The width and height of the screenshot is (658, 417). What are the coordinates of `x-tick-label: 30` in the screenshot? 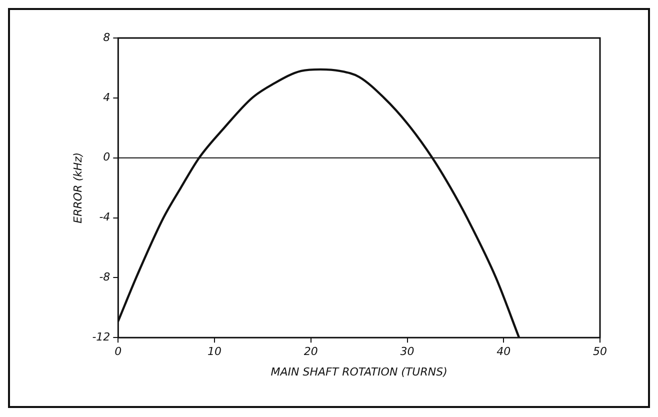 It's located at (407, 351).